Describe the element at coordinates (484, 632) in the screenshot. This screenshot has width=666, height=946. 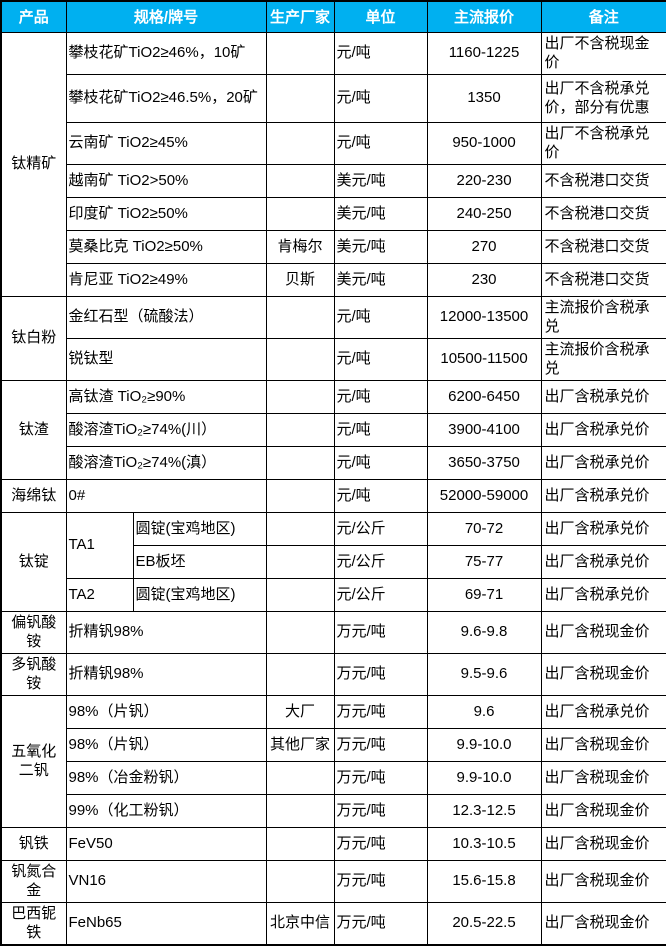
I see `price-cell: 9.6-9.8` at that location.